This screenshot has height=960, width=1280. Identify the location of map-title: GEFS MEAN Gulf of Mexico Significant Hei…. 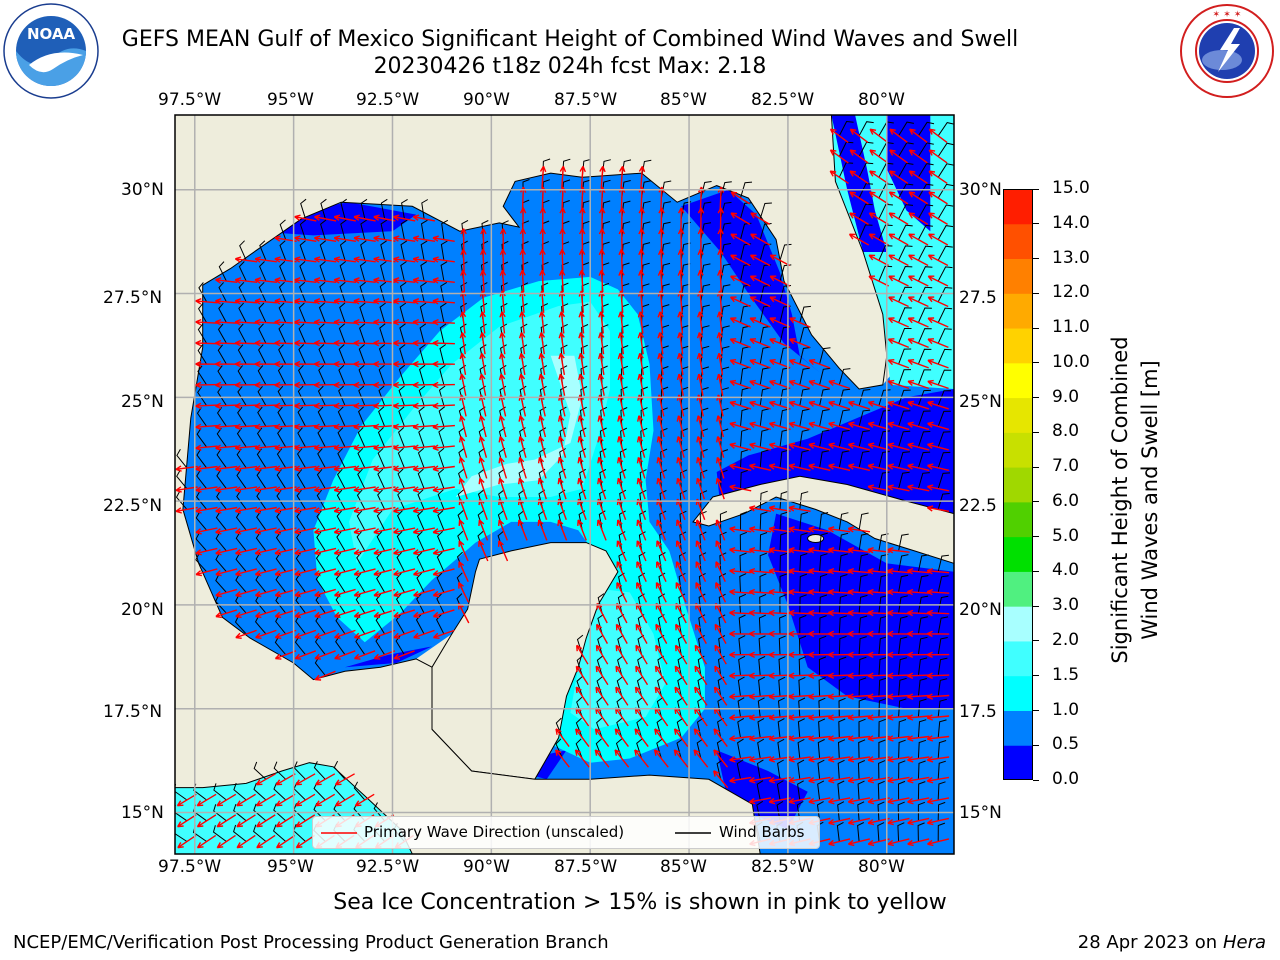
(570, 39).